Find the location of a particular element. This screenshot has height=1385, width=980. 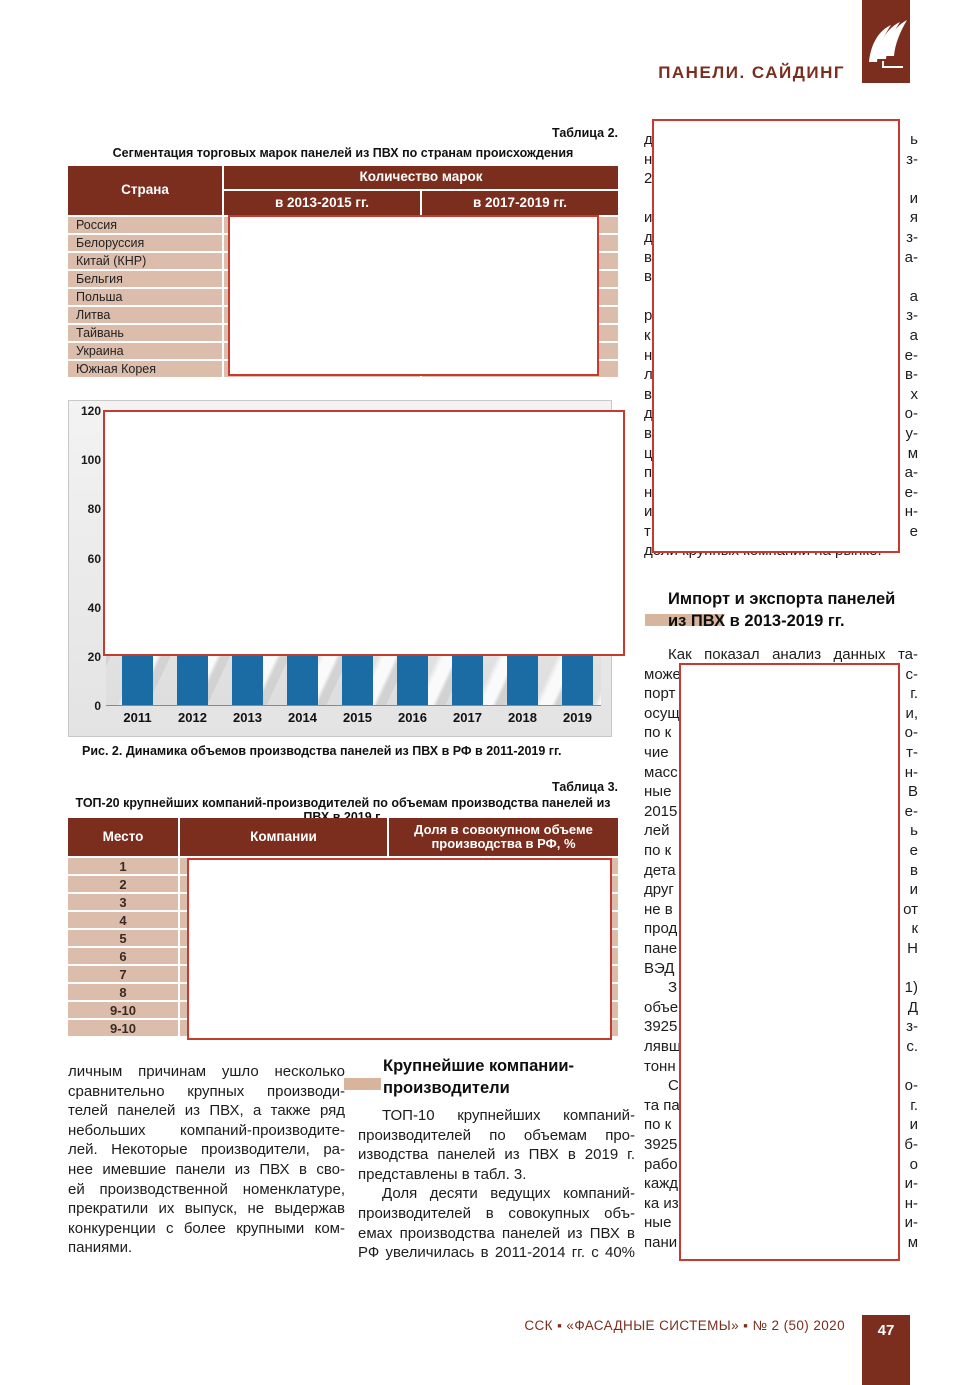

y-axis-tick: 120 is located at coordinates (90, 411).